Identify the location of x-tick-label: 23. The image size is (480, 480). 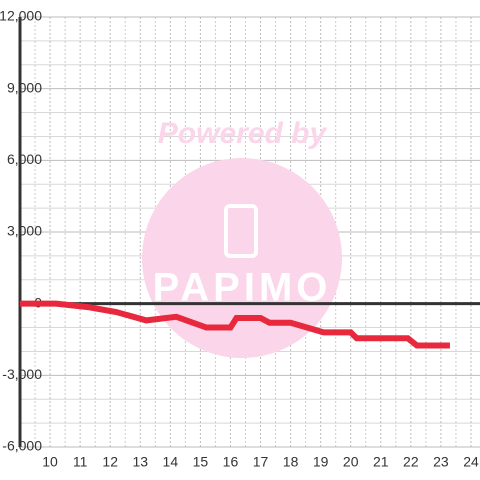
(441, 462).